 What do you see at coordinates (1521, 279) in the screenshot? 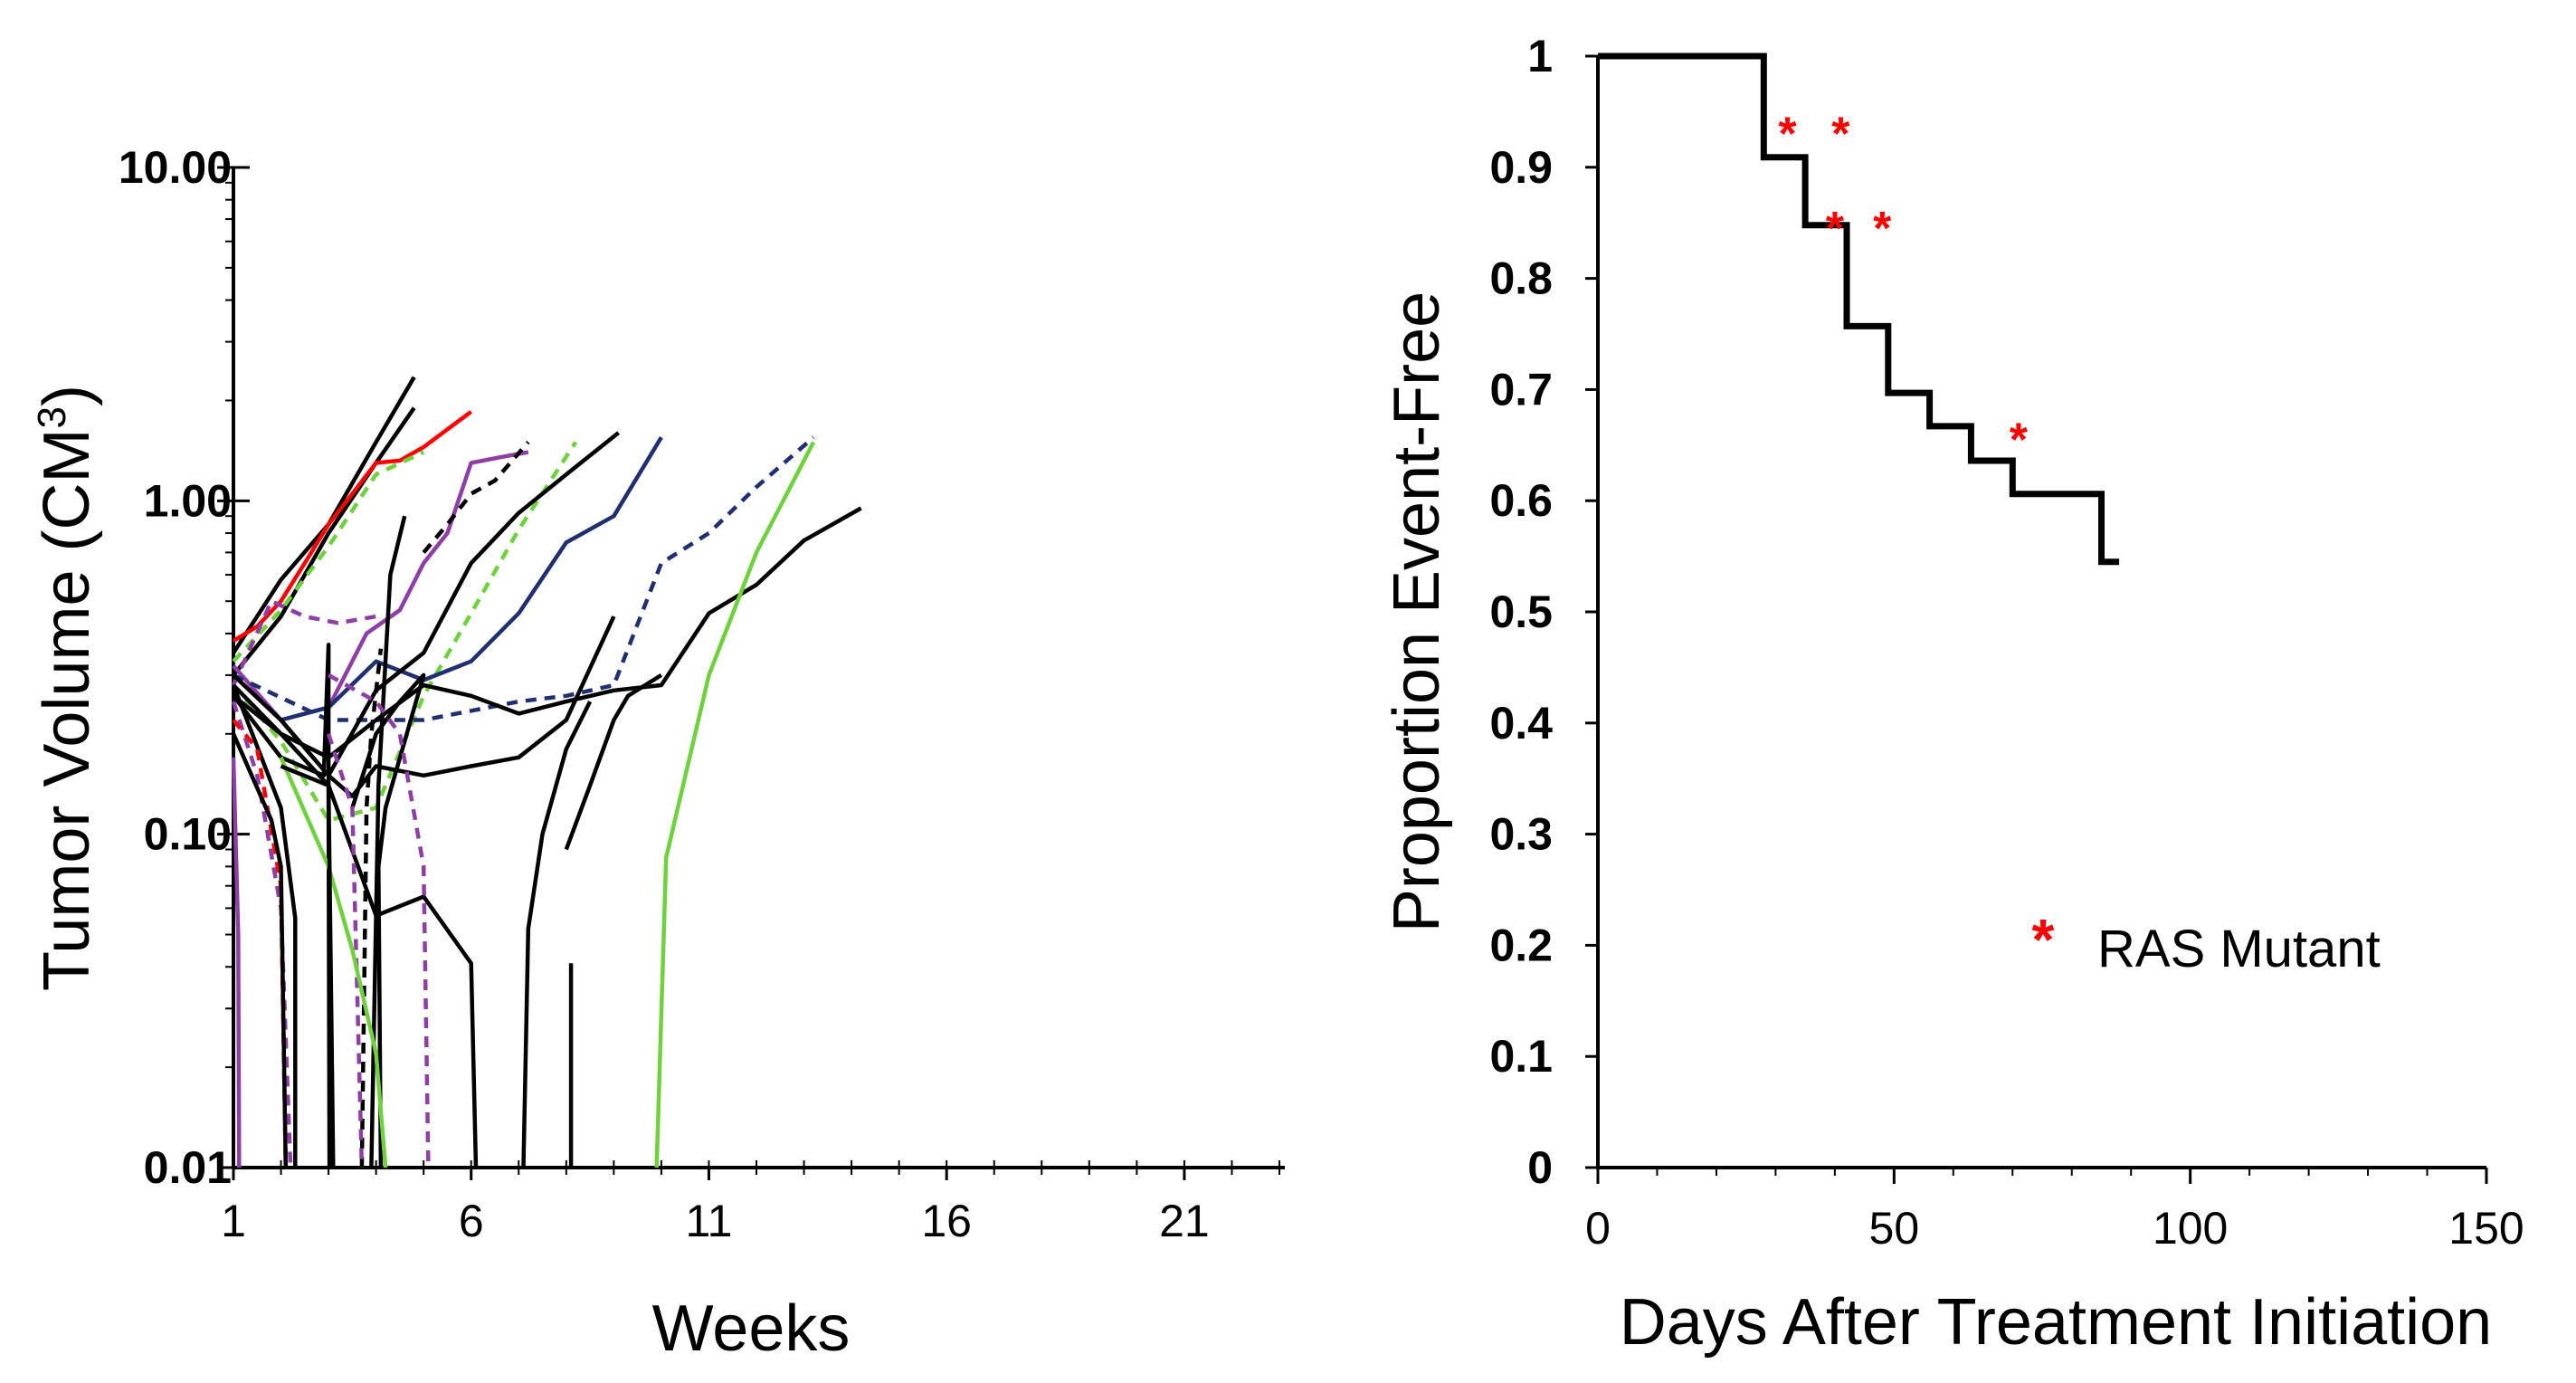
I see `right-y-tick-label: 0.8` at bounding box center [1521, 279].